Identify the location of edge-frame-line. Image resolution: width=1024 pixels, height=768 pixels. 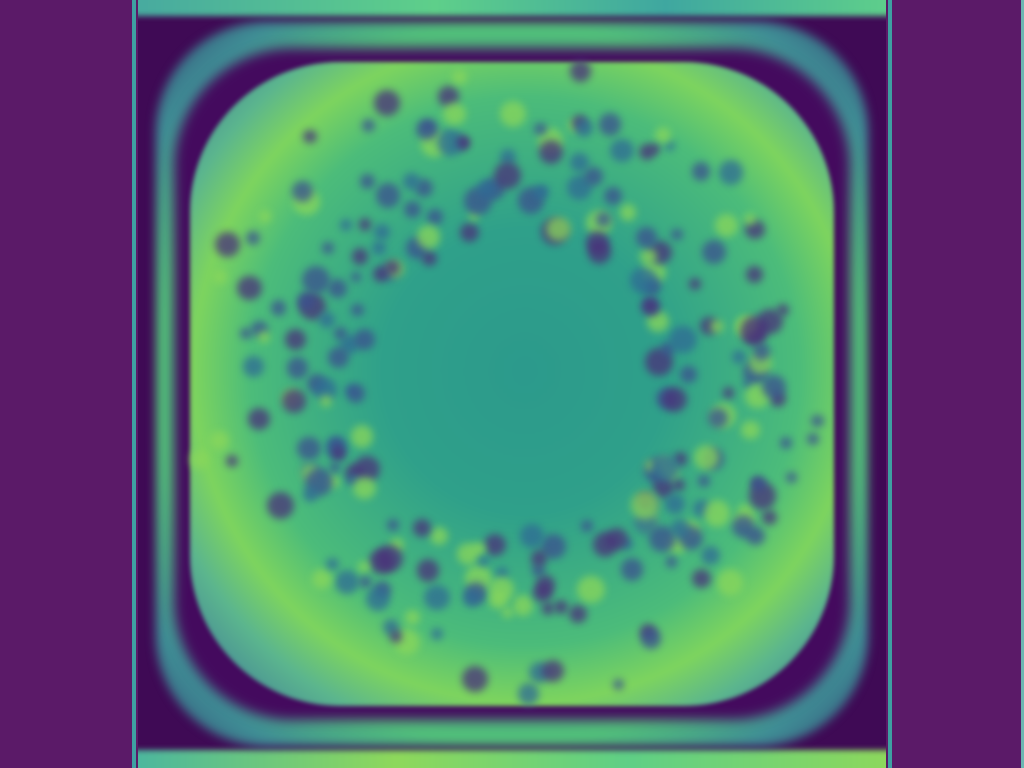
(1022, 384).